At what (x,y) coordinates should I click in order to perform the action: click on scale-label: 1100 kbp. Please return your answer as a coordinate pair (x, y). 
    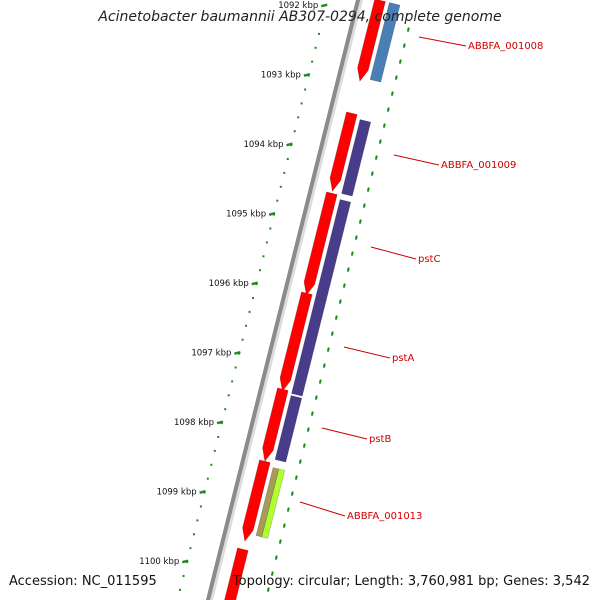
    Looking at the image, I should click on (159, 562).